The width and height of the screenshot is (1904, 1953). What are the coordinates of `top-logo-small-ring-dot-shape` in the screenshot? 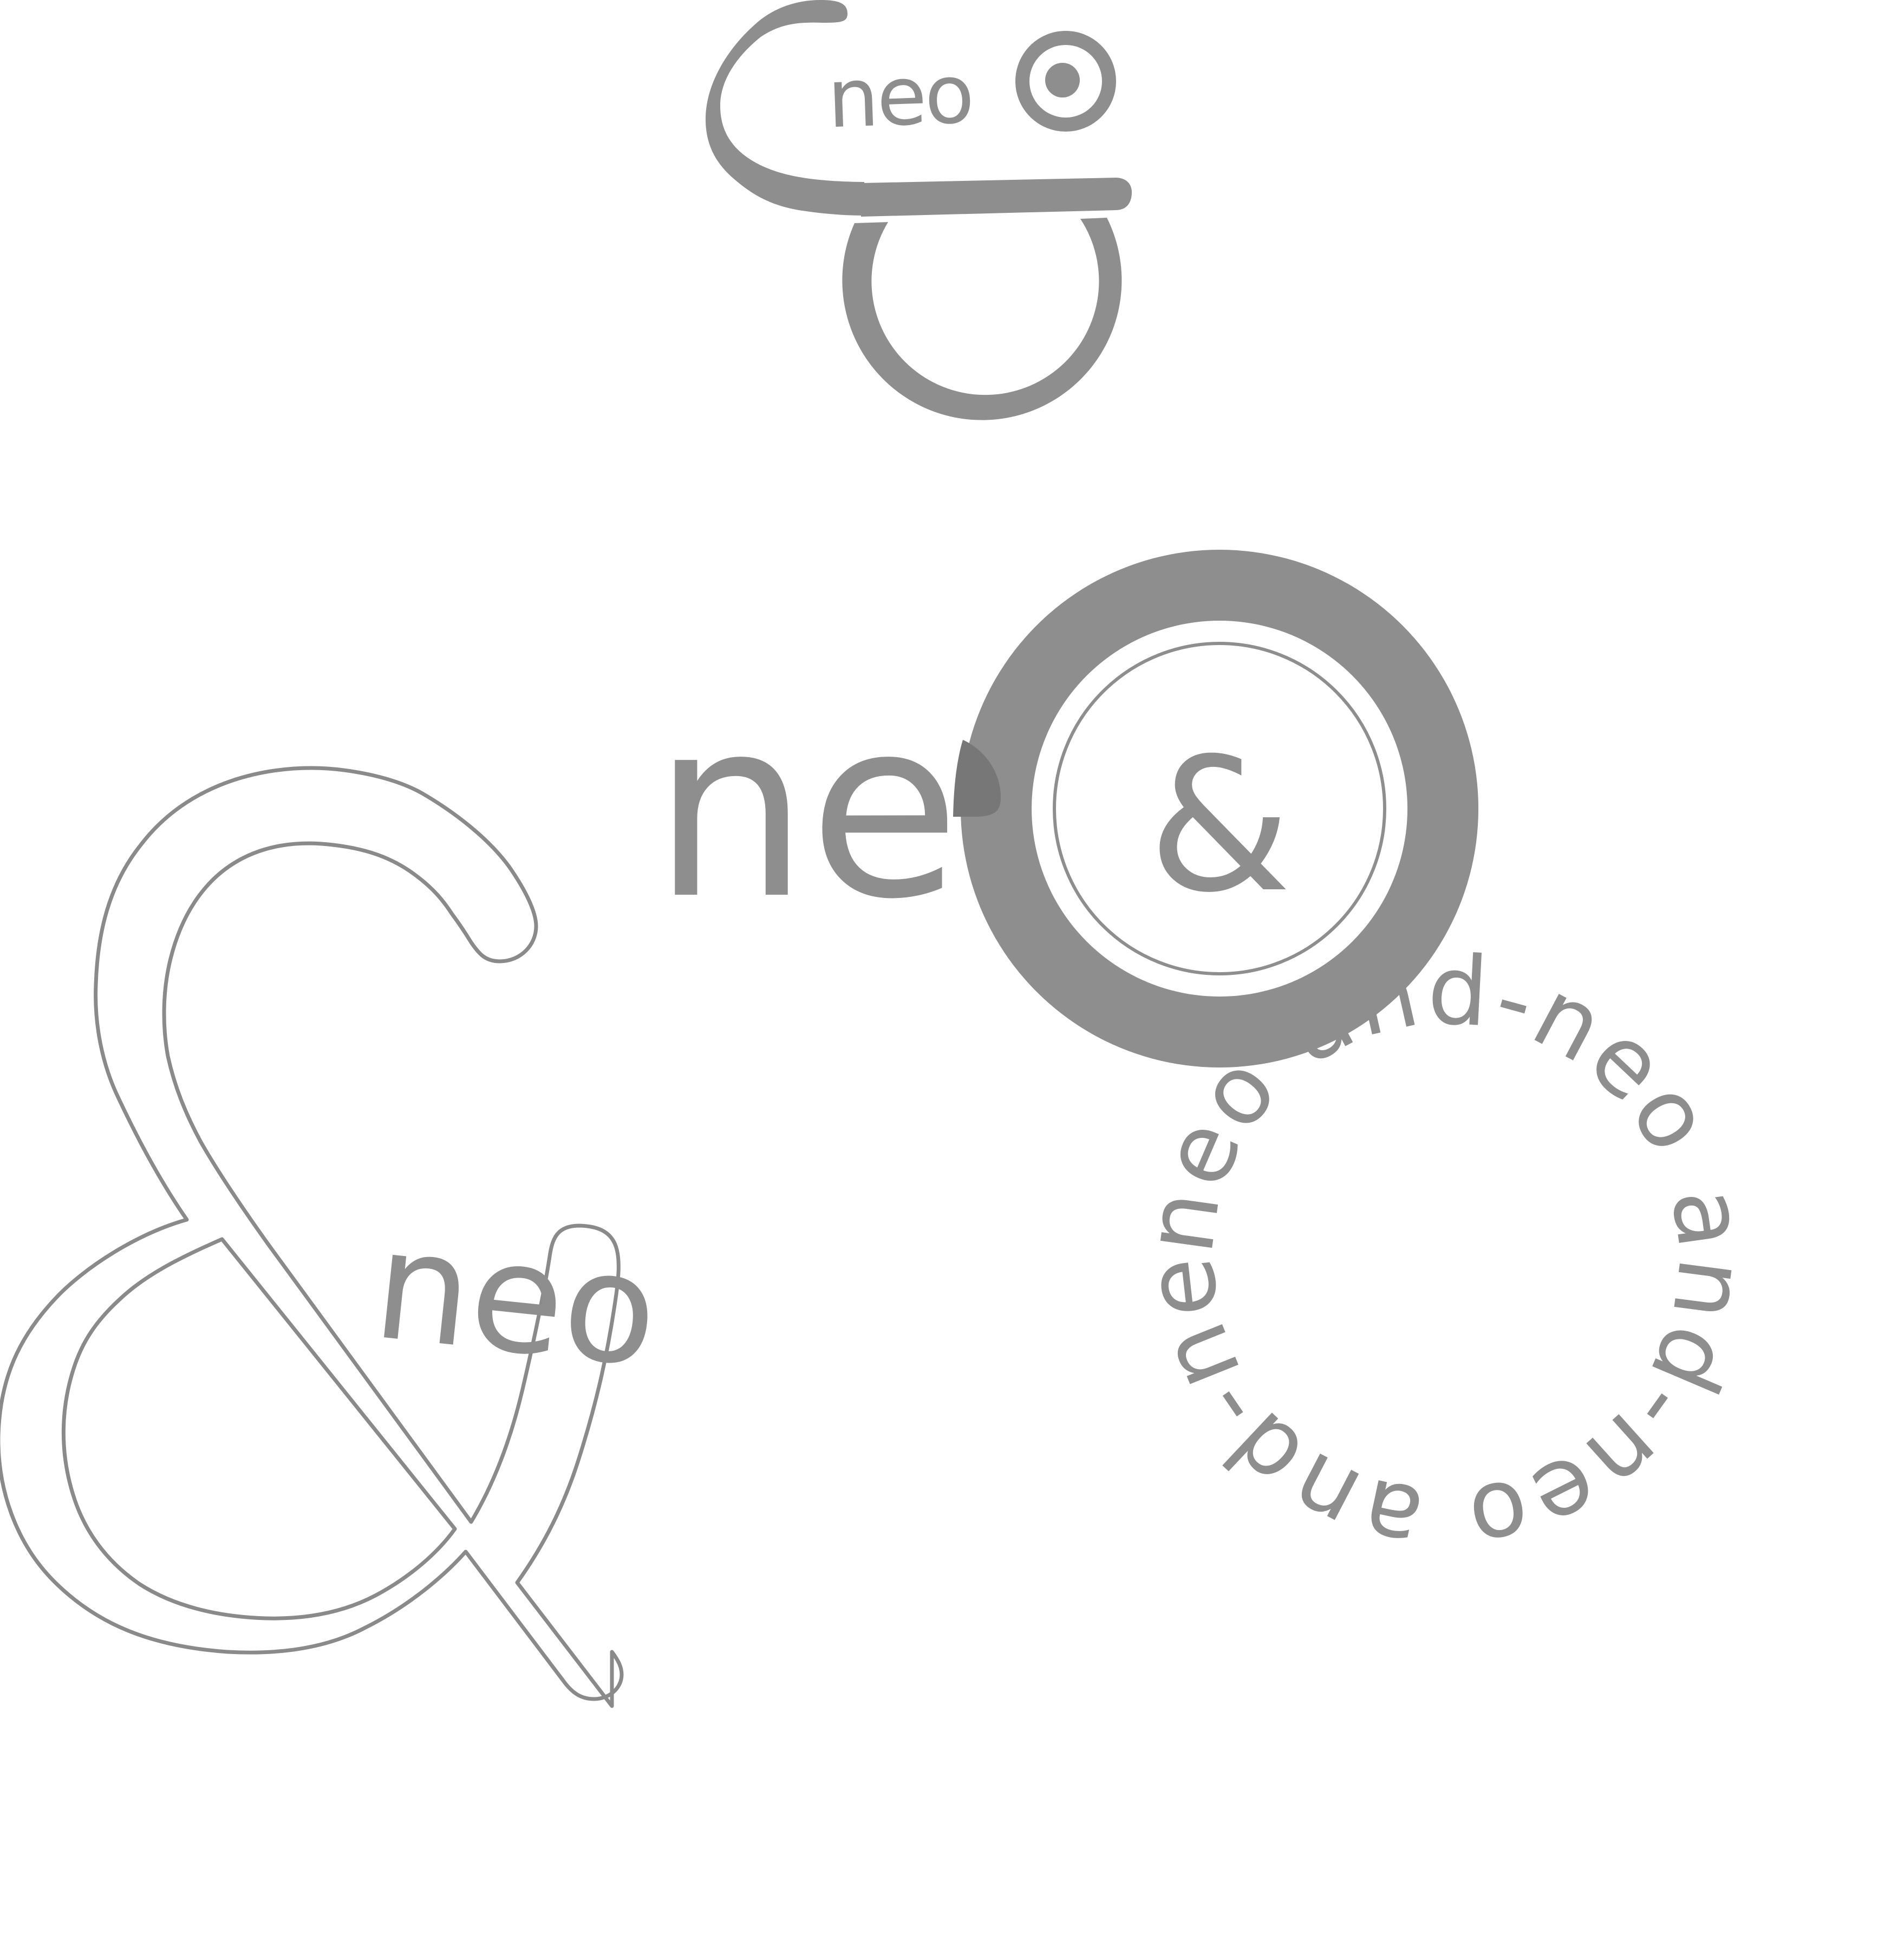 It's located at (1063, 80).